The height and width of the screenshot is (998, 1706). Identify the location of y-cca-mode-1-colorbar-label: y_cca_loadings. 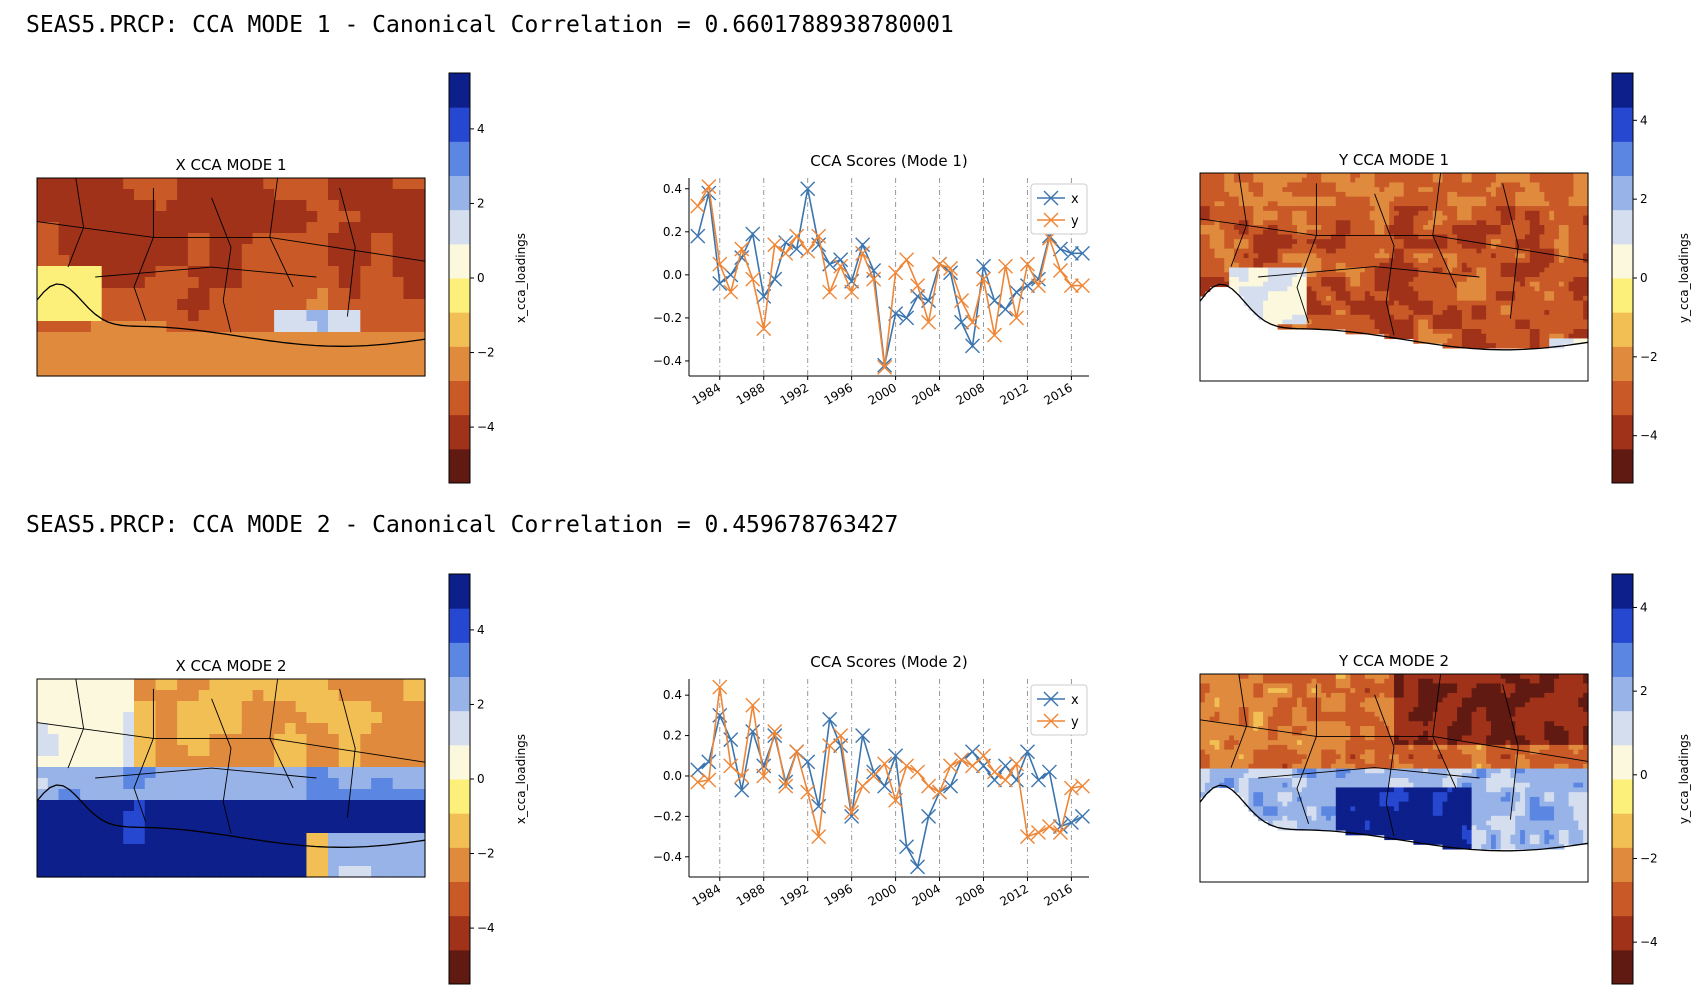
(1684, 278).